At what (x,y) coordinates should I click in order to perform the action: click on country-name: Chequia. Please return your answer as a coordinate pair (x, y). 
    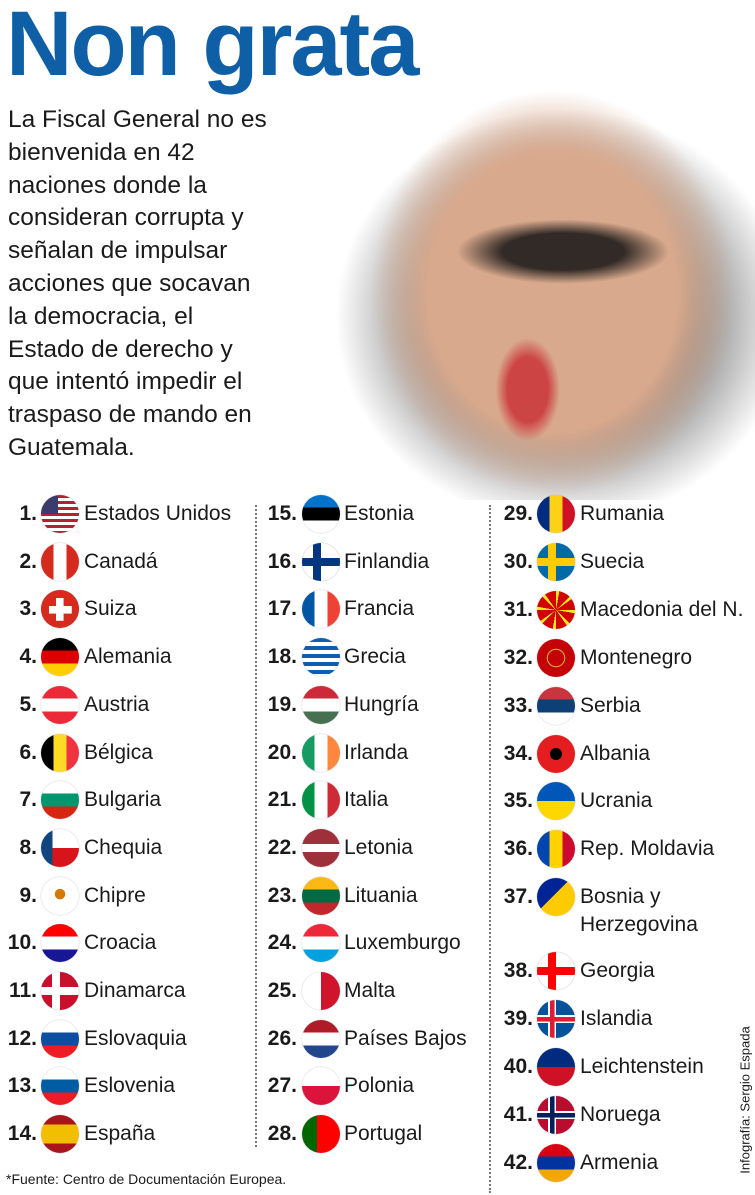
    Looking at the image, I should click on (123, 847).